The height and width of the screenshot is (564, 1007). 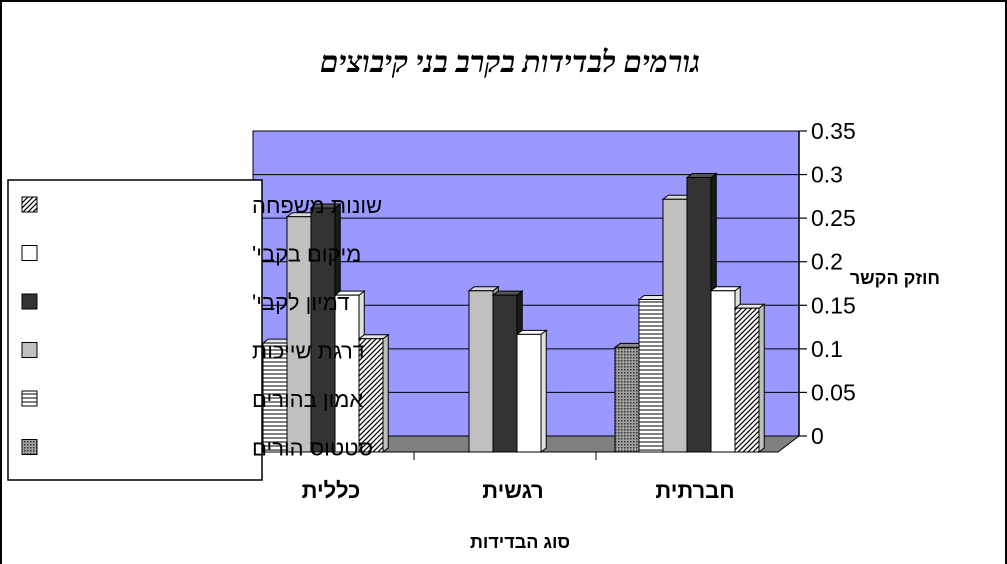 I want to click on y-tick-label: 0.25, so click(x=833, y=218).